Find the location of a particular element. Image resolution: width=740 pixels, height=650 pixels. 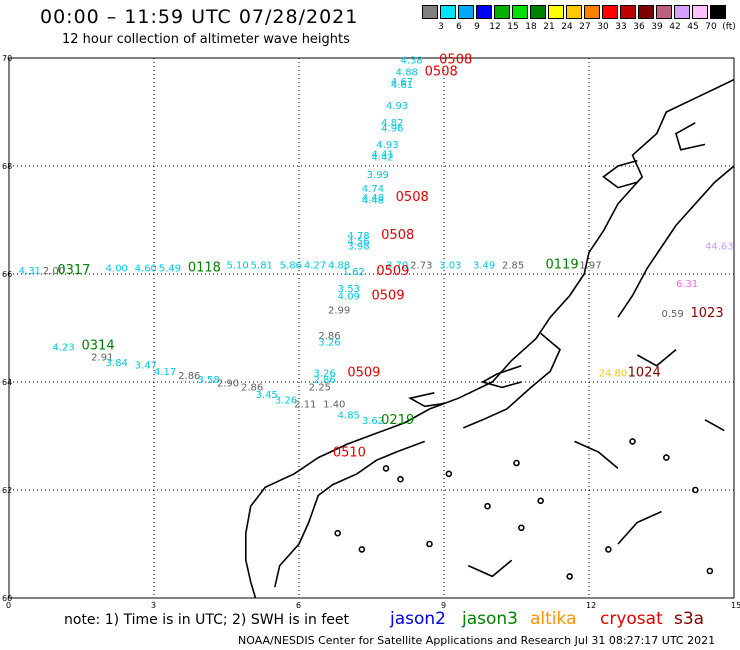

wave-height-value: 3.70 is located at coordinates (397, 266).